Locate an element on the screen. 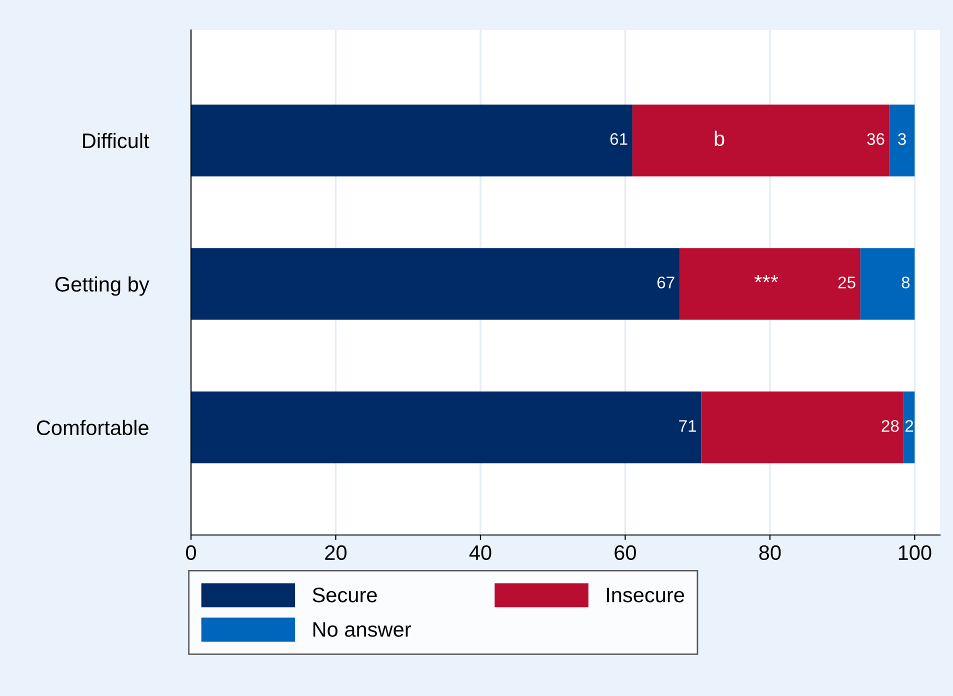 The image size is (953, 696). data-label: 71 is located at coordinates (687, 426).